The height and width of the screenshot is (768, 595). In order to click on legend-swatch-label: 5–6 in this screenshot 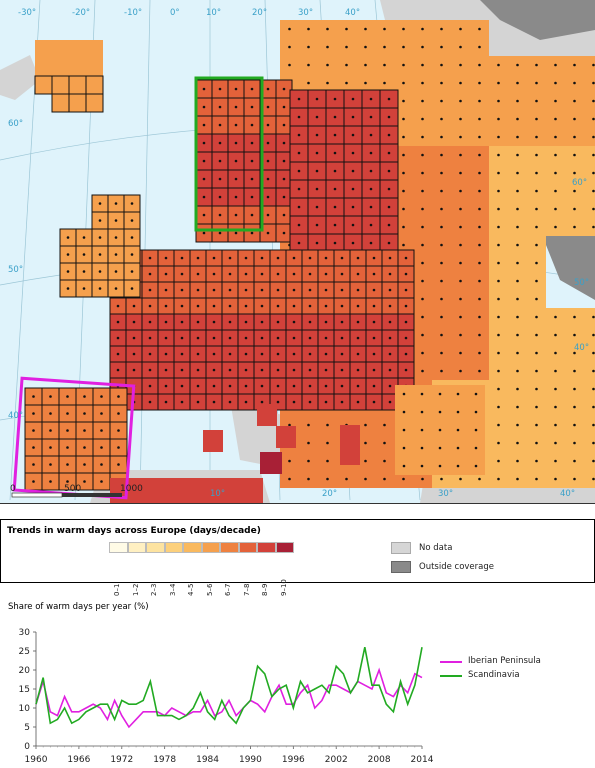, I will do `click(209, 589)`.